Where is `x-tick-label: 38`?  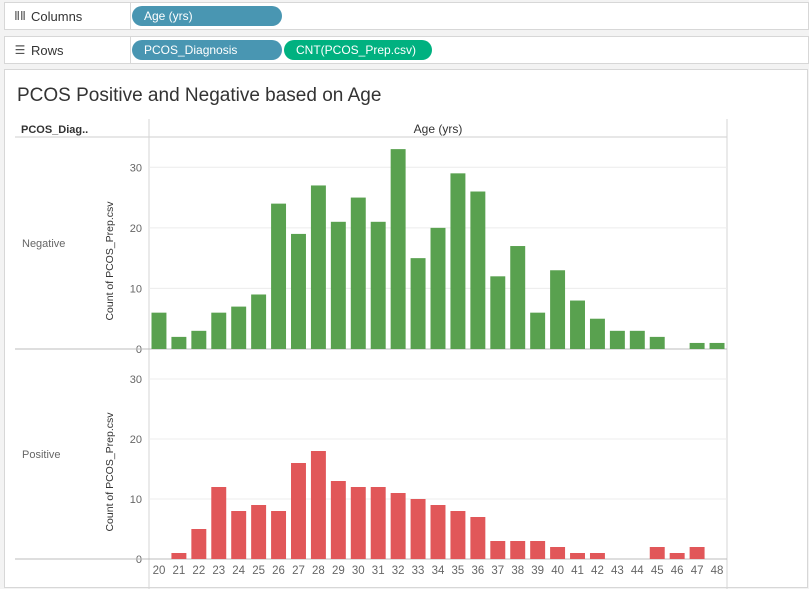
x-tick-label: 38 is located at coordinates (517, 571).